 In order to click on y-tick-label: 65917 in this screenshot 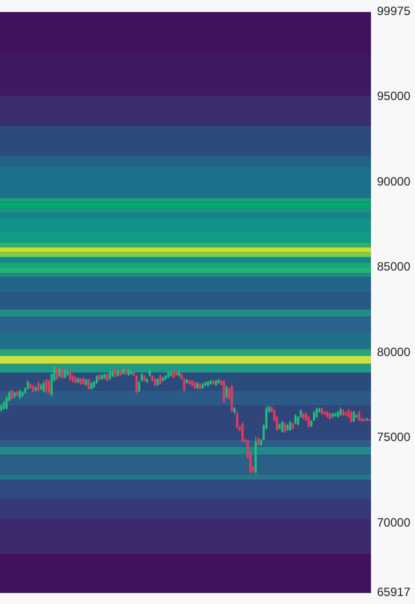, I will do `click(394, 592)`.